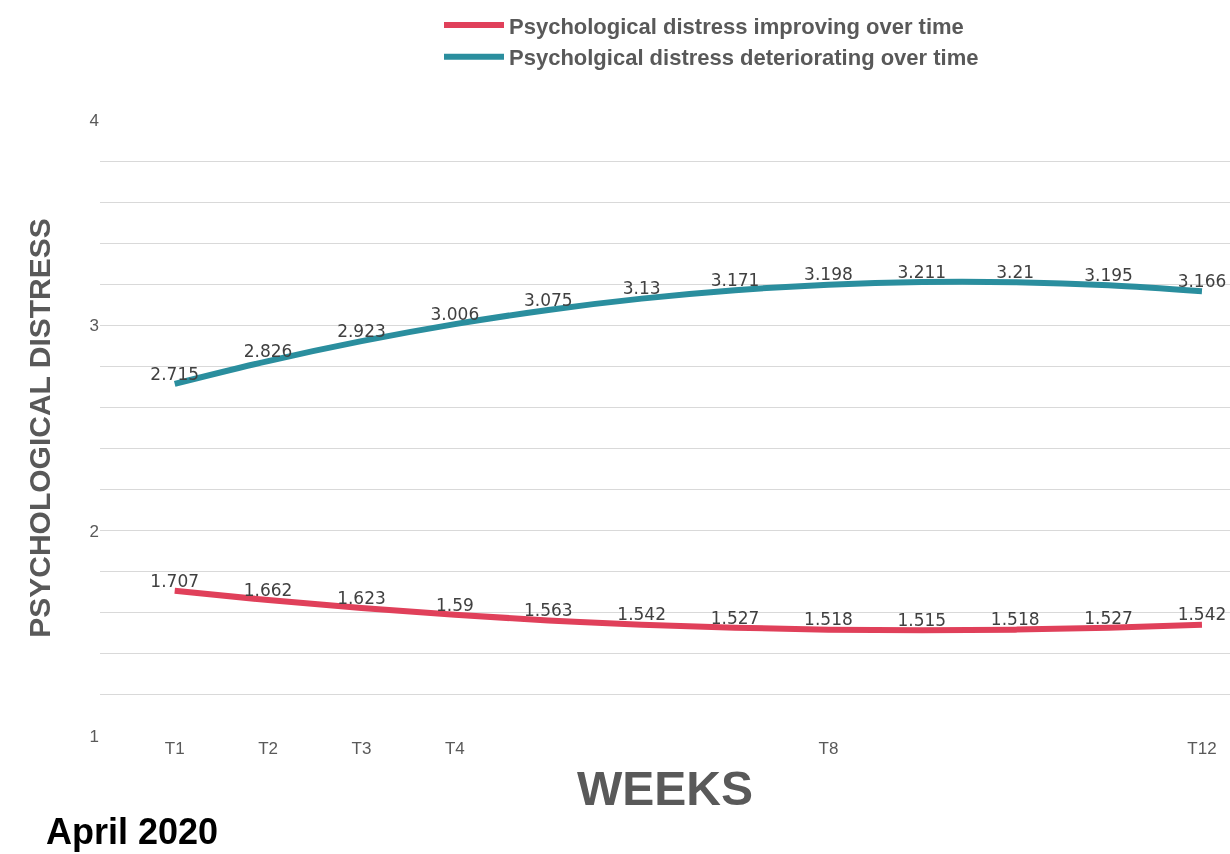  Describe the element at coordinates (641, 288) in the screenshot. I see `data-label: 3.13` at that location.